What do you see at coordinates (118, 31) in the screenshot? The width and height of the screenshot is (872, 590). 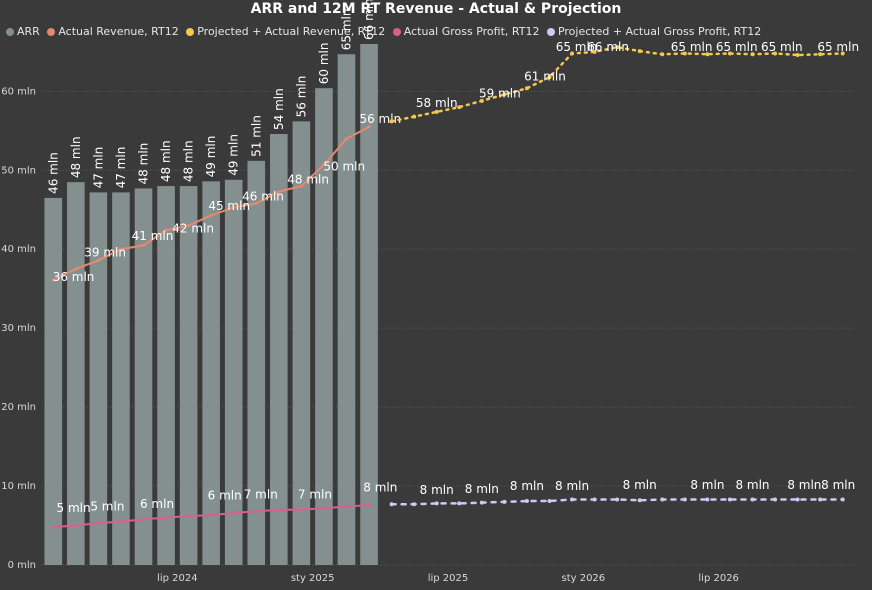 I see `legend-label: Actual Revenue, RT12` at bounding box center [118, 31].